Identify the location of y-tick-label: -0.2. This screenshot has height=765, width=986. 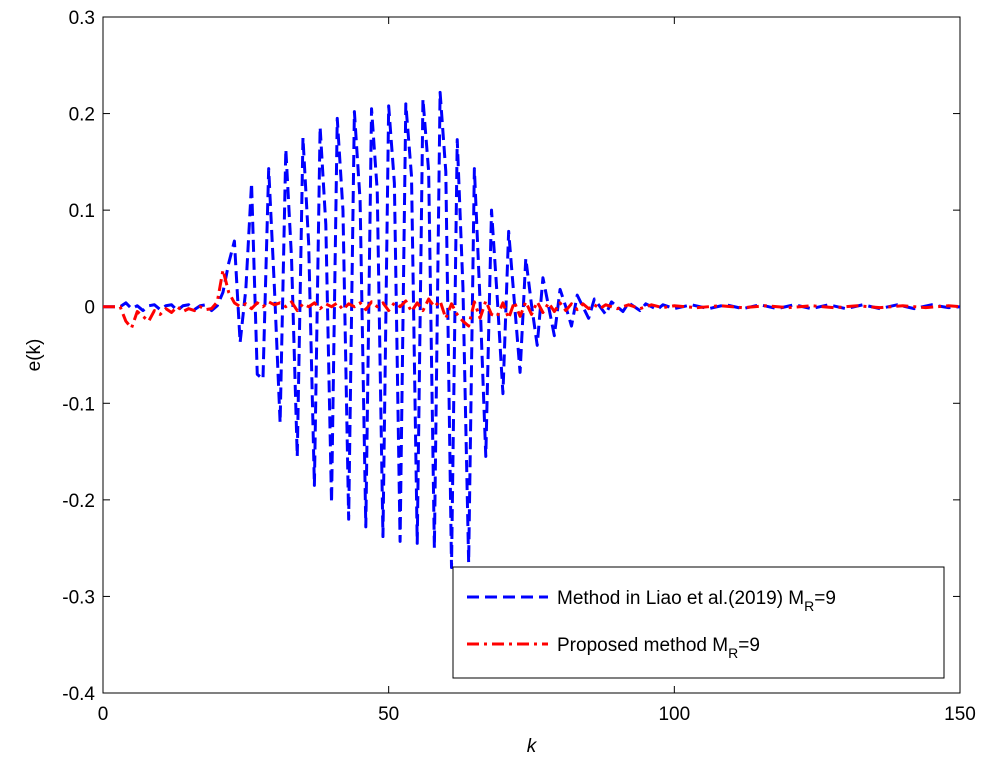
(78, 501).